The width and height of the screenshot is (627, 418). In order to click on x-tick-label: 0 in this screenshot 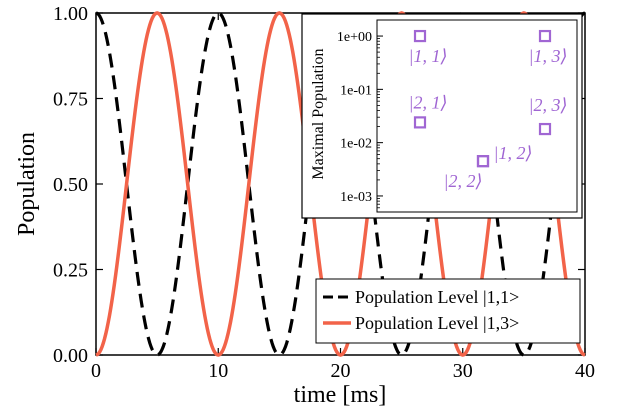, I will do `click(96, 371)`.